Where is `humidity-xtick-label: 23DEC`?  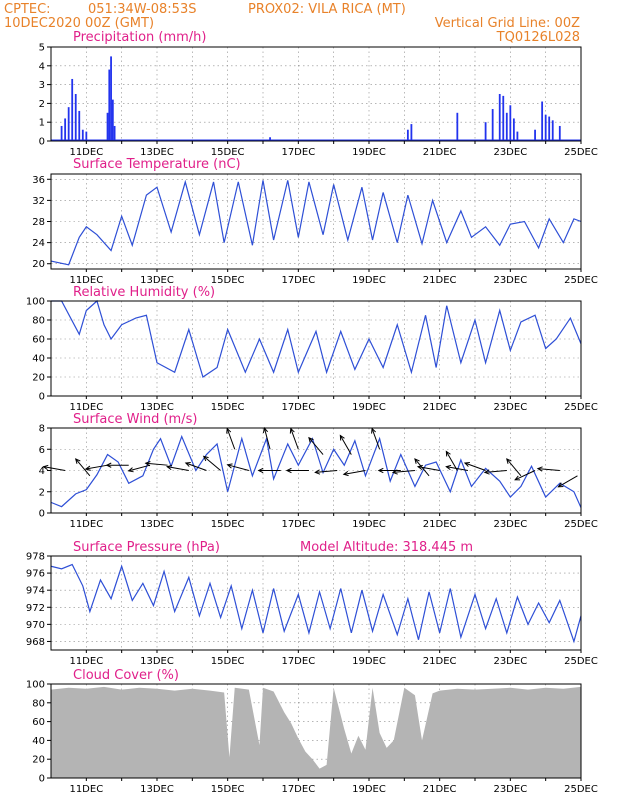 humidity-xtick-label: 23DEC is located at coordinates (510, 407).